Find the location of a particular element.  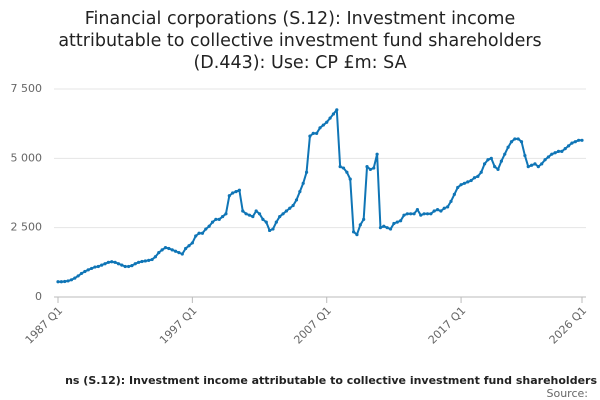

chart-title: (D.443): Use: CP £m: SA is located at coordinates (299, 63).